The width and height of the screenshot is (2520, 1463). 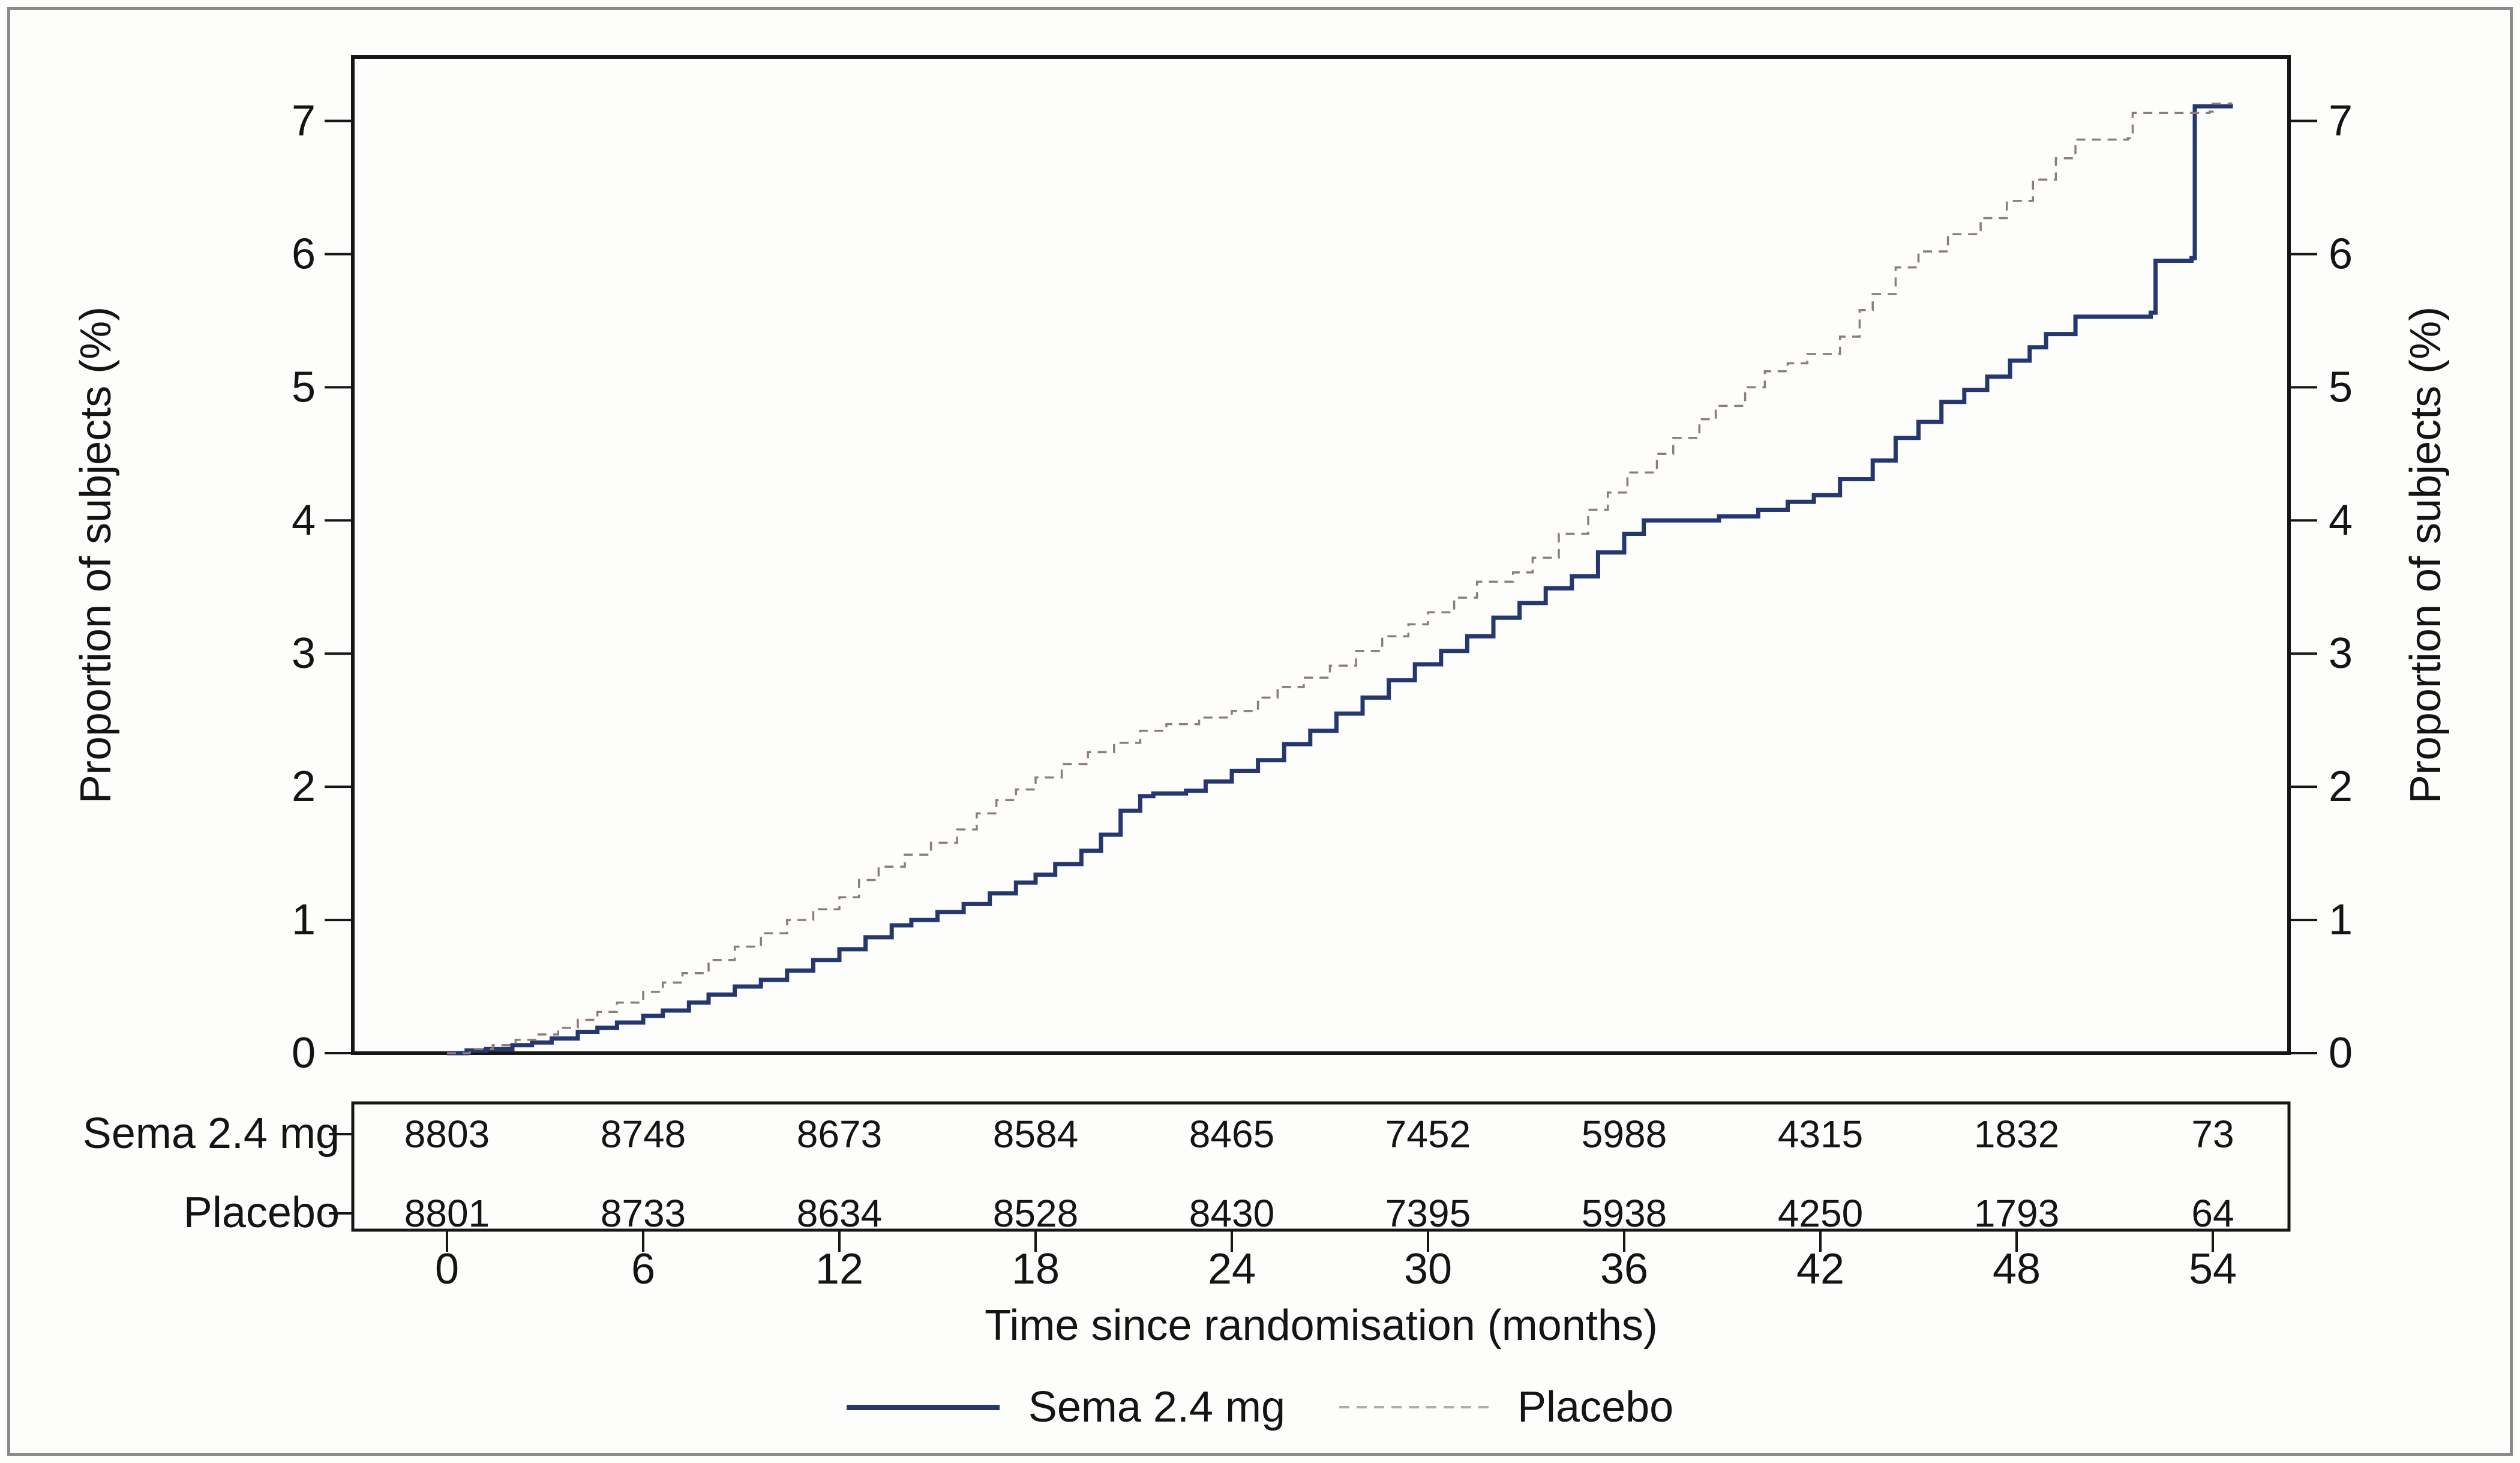 I want to click on legend-solid-line-swatch, so click(x=923, y=1407).